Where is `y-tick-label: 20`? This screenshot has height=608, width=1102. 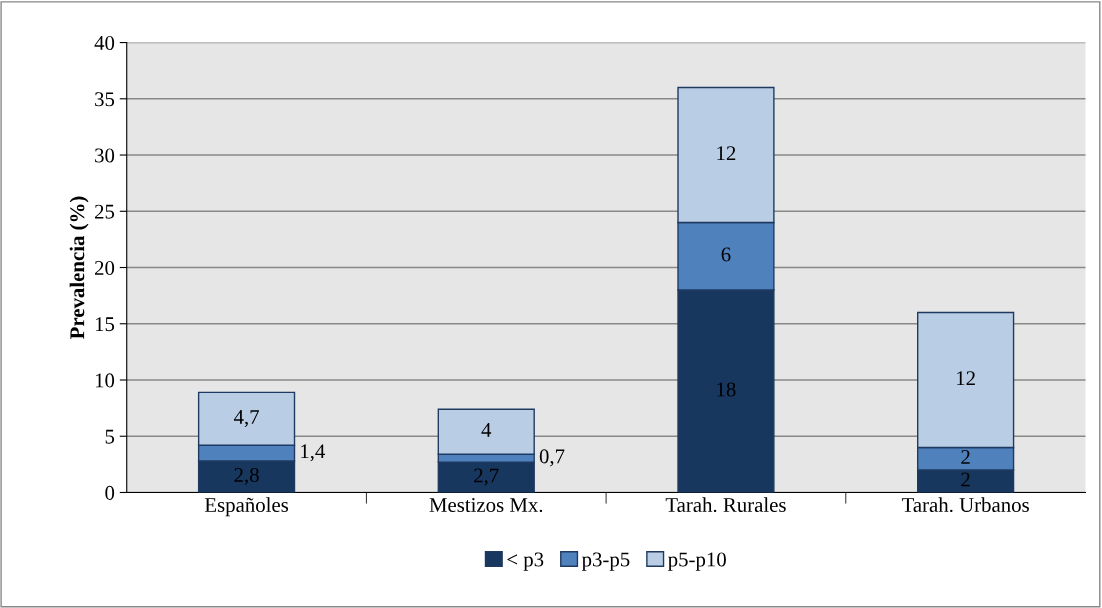
y-tick-label: 20 is located at coordinates (105, 267).